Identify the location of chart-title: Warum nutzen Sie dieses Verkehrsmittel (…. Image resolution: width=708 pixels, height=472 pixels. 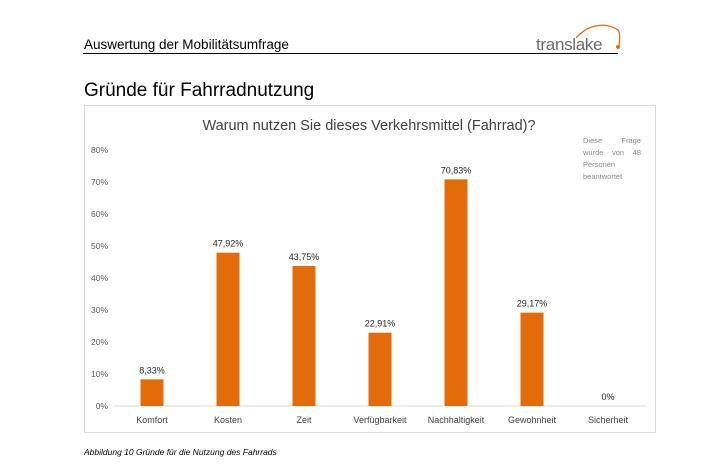
(369, 126).